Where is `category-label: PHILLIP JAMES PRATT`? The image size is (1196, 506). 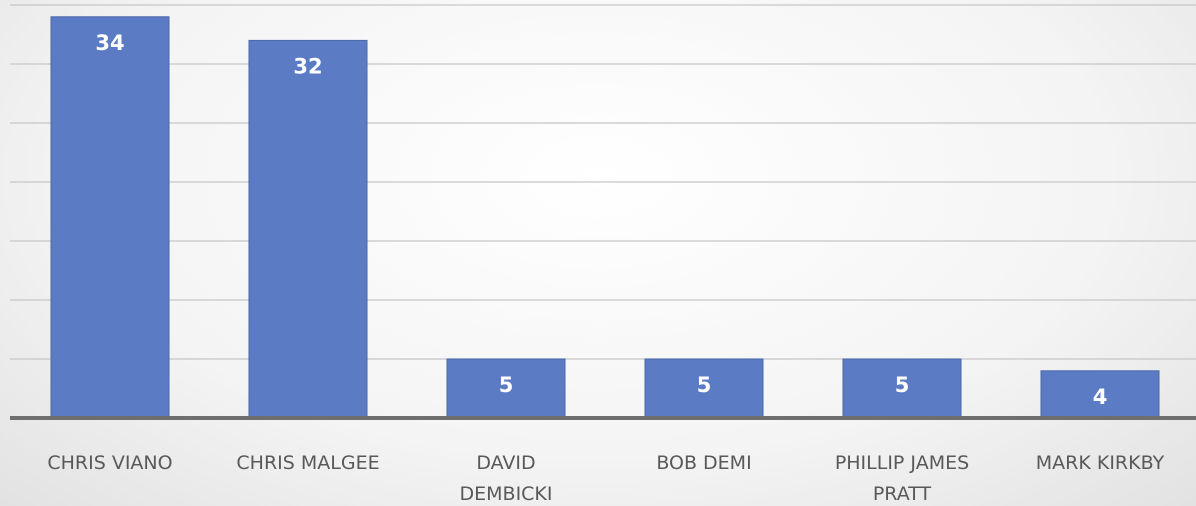
category-label: PHILLIP JAMES PRATT is located at coordinates (902, 478).